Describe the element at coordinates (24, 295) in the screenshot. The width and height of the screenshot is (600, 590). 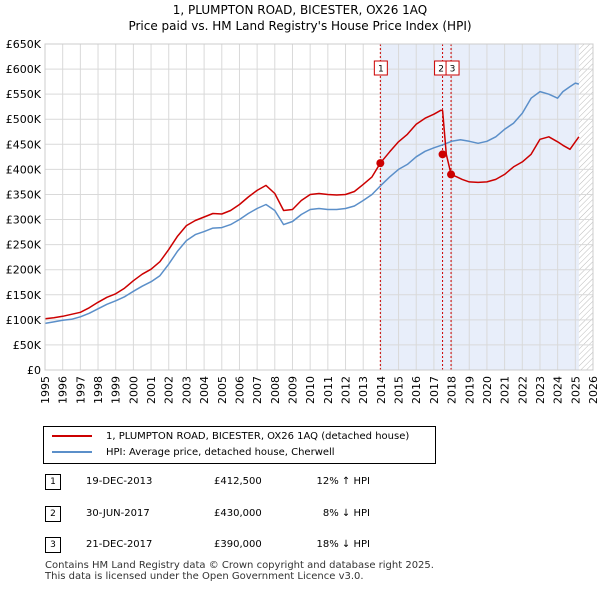
I see `y-tick-label: £150K` at that location.